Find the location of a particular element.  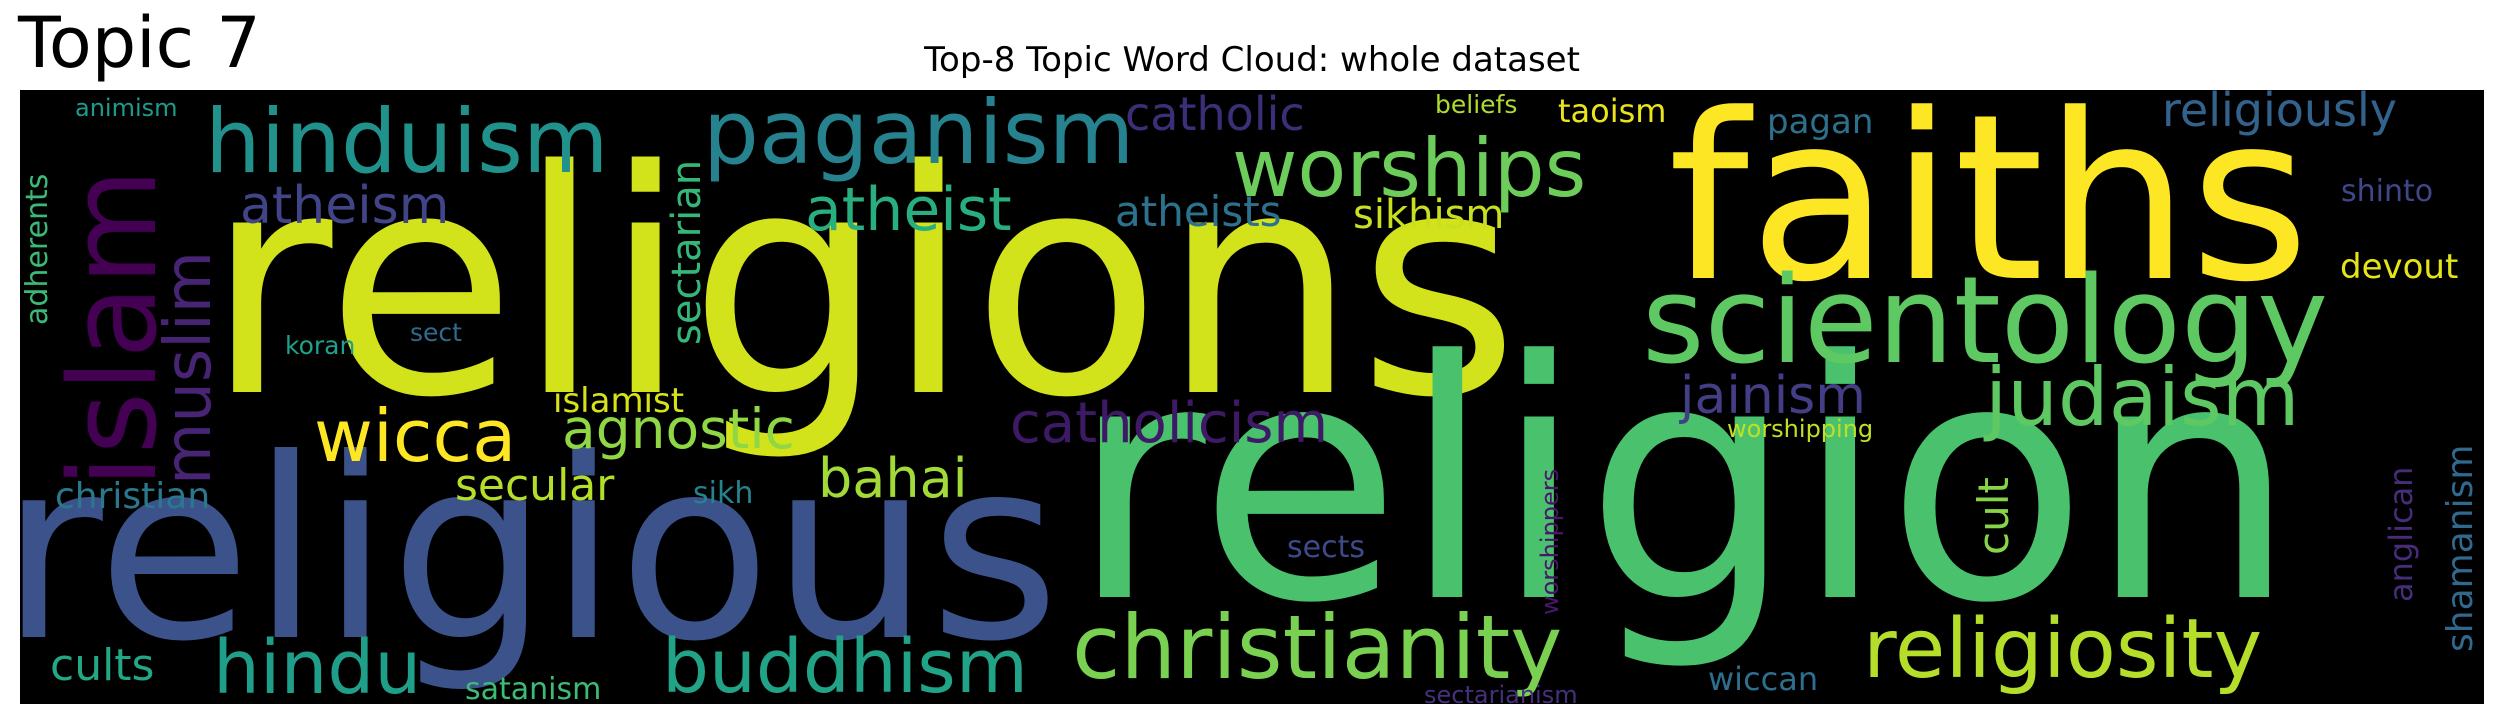

word-atheism: atheism is located at coordinates (344, 206).